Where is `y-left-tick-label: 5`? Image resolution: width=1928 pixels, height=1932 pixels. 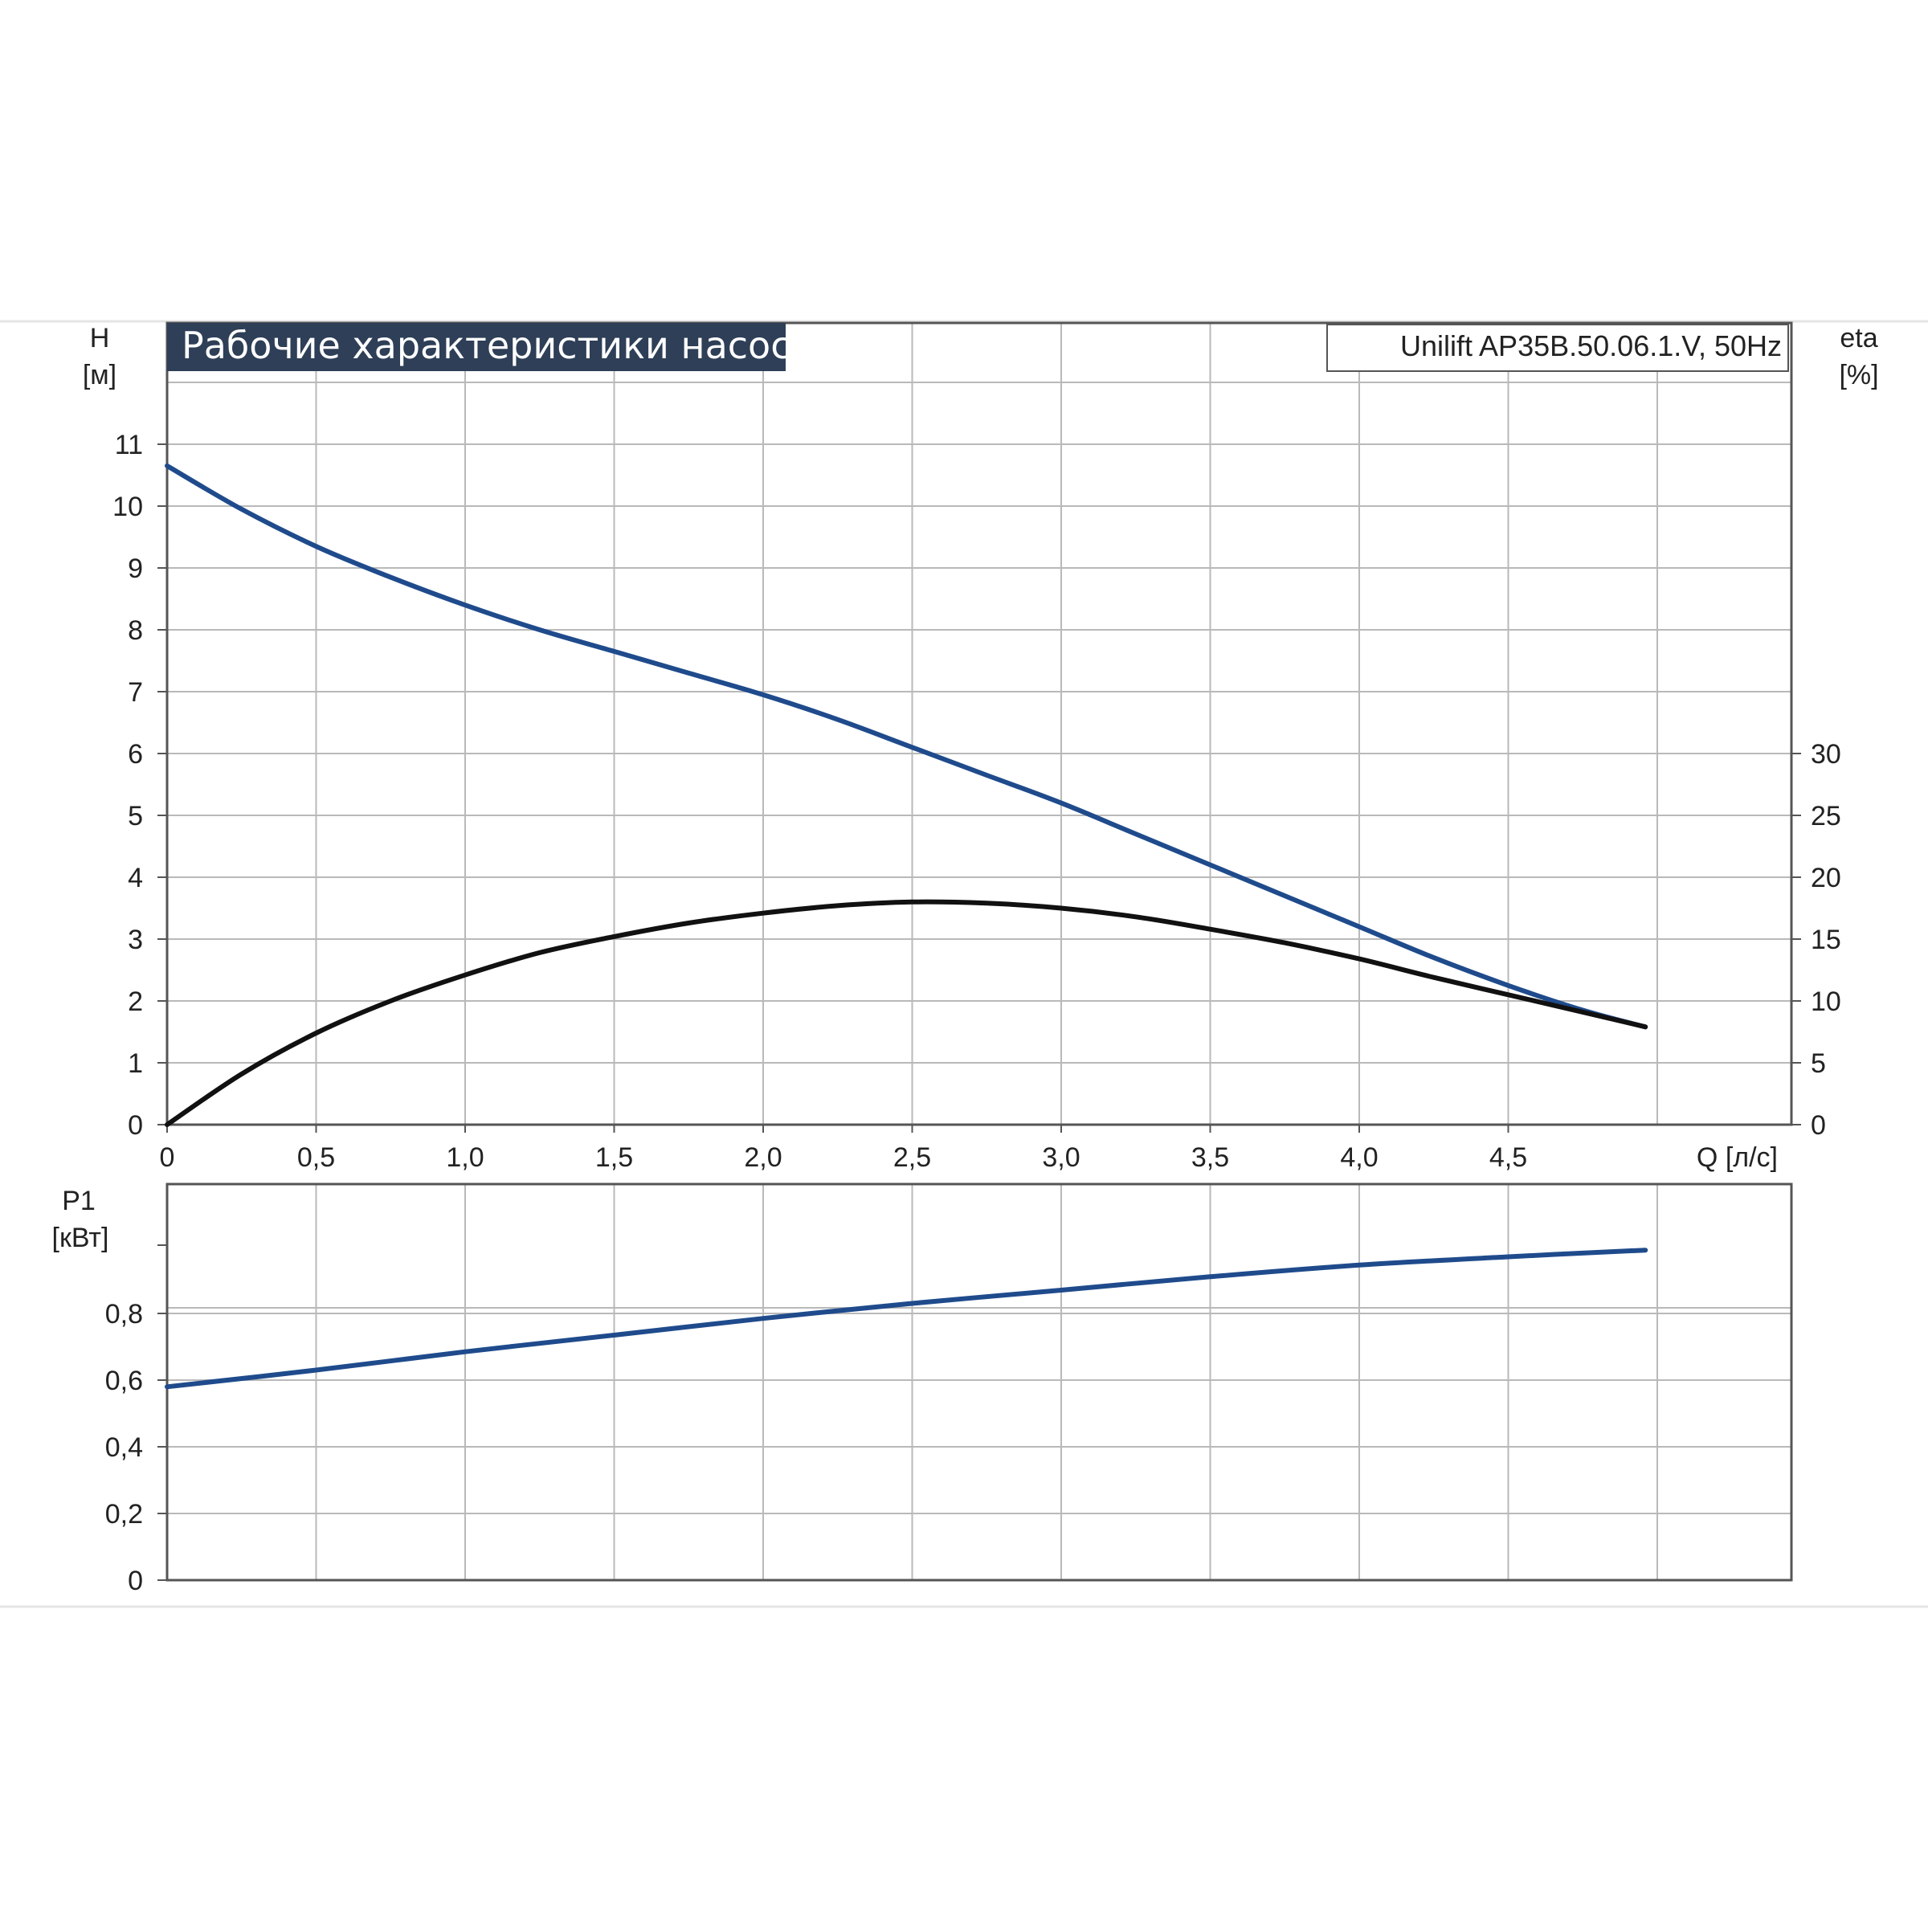
y-left-tick-label: 5 is located at coordinates (135, 816).